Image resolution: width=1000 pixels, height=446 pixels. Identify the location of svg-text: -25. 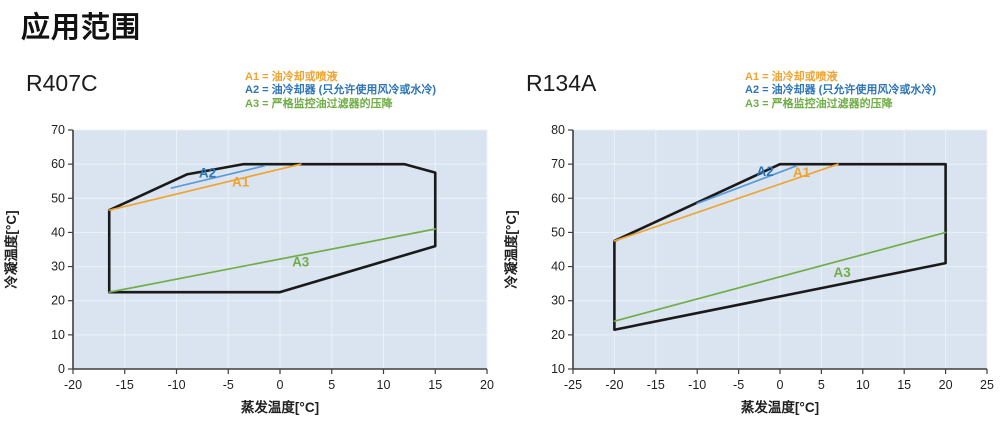
(573, 385).